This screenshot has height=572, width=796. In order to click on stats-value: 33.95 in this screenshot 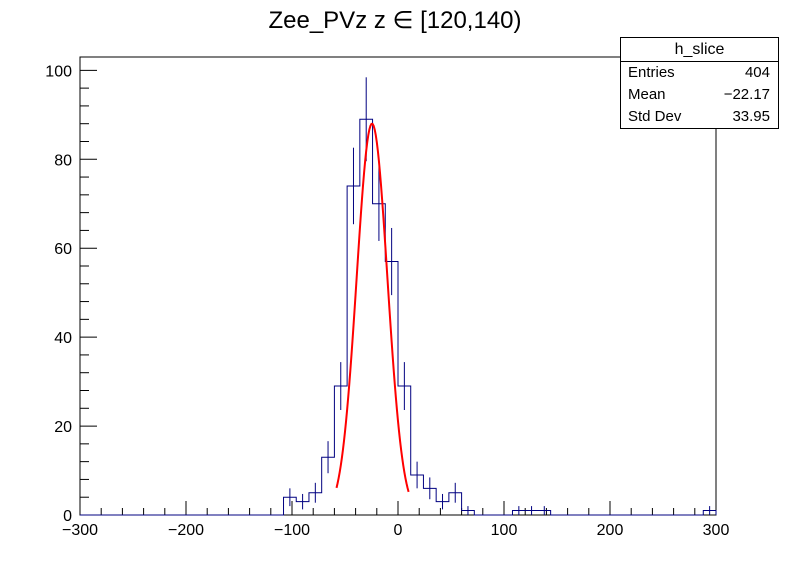, I will do `click(751, 116)`.